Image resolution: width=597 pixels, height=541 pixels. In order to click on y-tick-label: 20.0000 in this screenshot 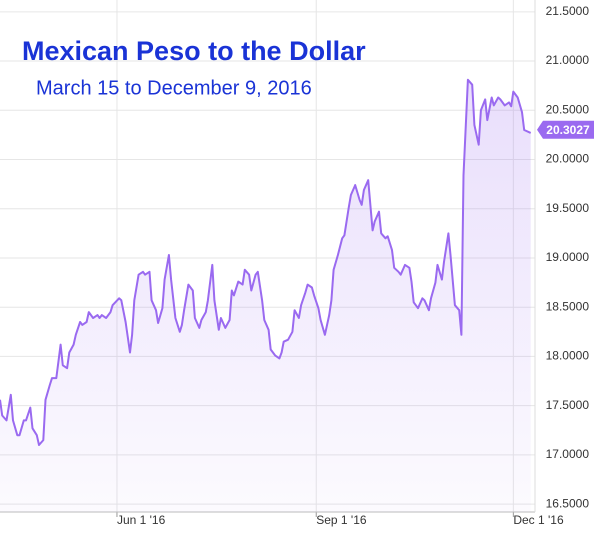, I will do `click(568, 159)`.